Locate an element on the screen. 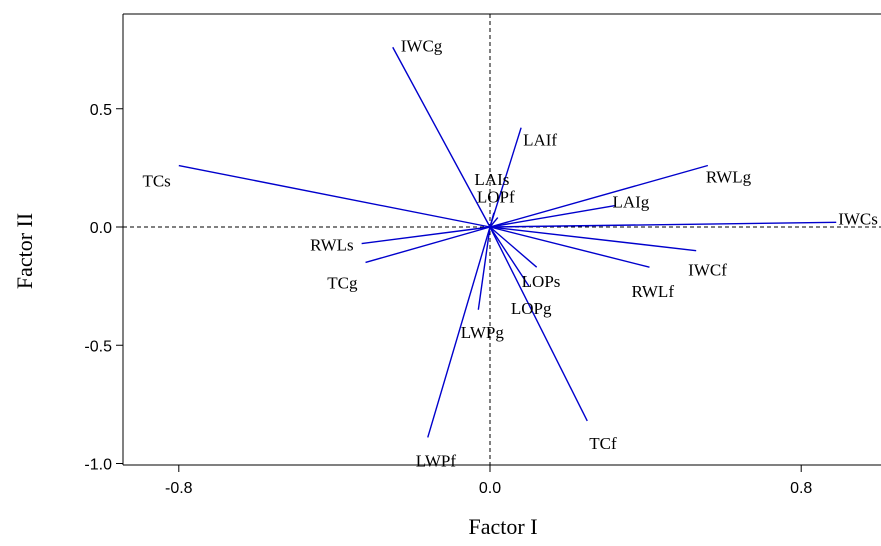 Image resolution: width=881 pixels, height=546 pixels. vector-label-LAIg: LAIg is located at coordinates (630, 202).